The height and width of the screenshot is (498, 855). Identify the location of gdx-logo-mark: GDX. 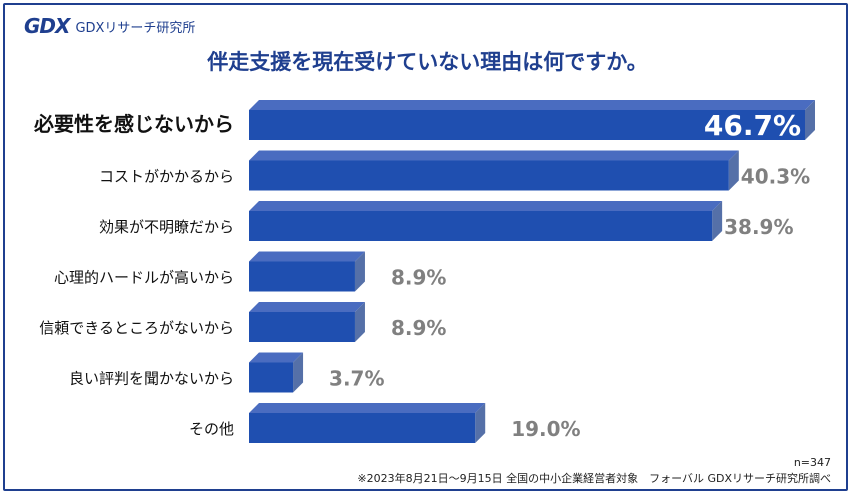
(47, 26).